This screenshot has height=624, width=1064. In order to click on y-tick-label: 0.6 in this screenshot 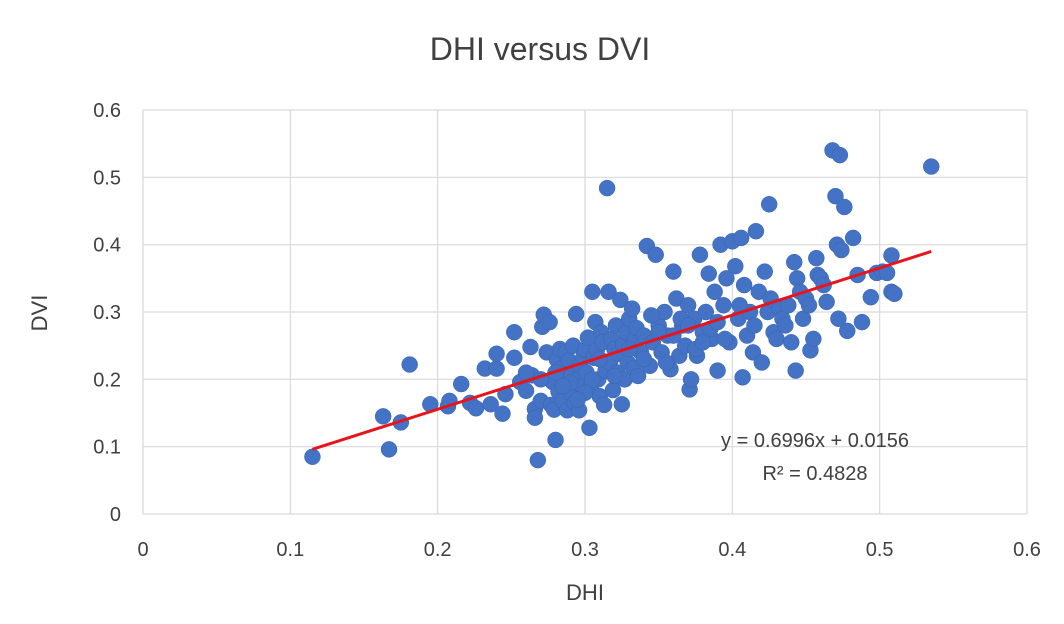, I will do `click(107, 111)`.